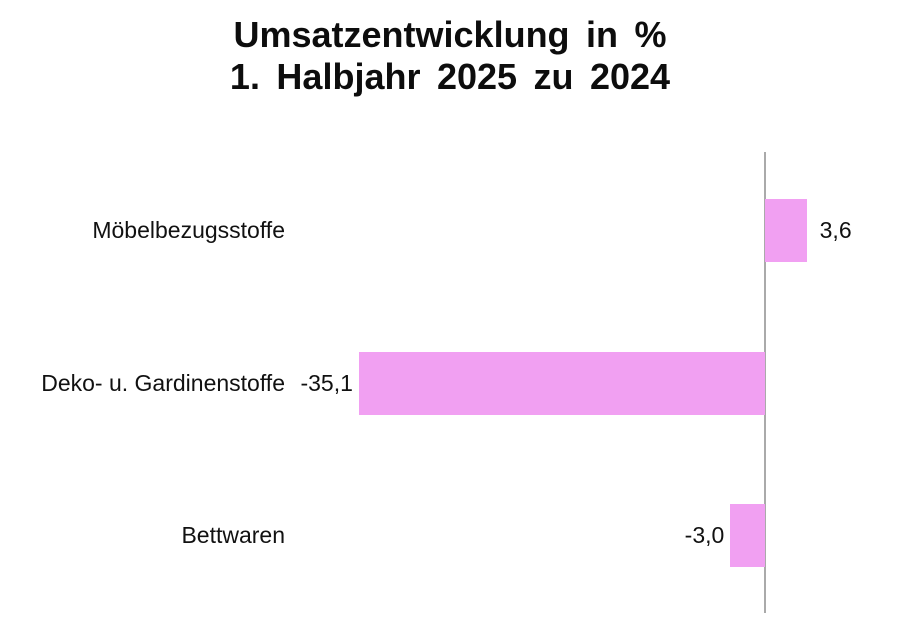  I want to click on category-label-moebelbezugsstoffe: Möbelbezugsstoffe, so click(188, 230).